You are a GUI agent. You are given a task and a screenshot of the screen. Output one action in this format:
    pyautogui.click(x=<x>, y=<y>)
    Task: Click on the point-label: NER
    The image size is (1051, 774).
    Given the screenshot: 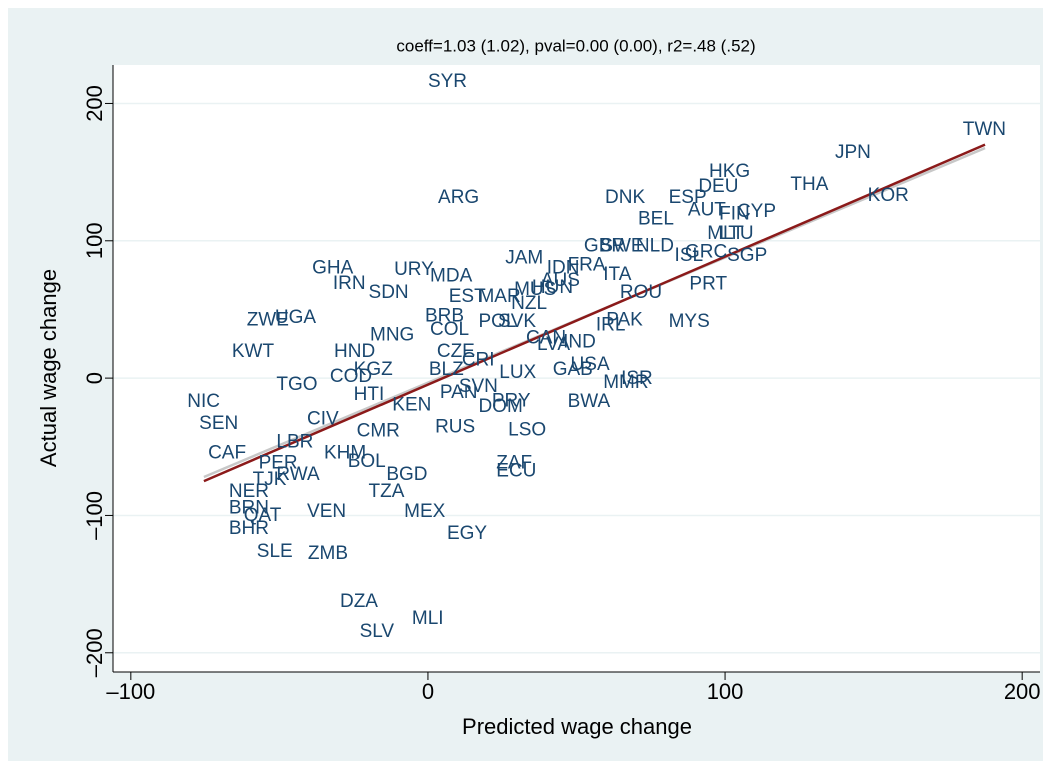 What is the action you would take?
    pyautogui.click(x=249, y=491)
    